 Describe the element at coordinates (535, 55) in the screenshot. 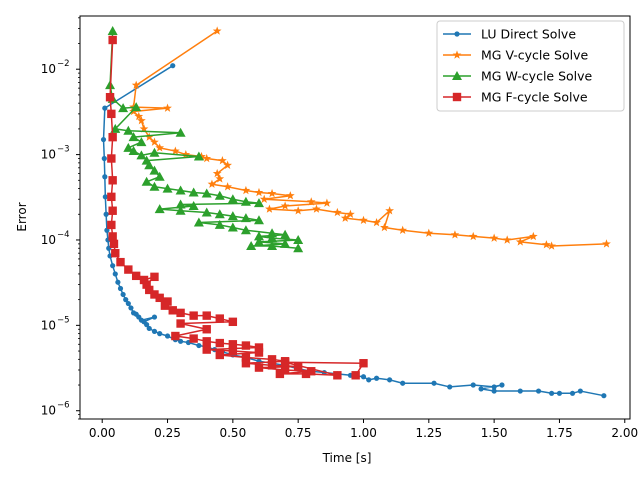

I see `legend-label-mg-v-cycle-solve: MG V-cycle Solve` at that location.